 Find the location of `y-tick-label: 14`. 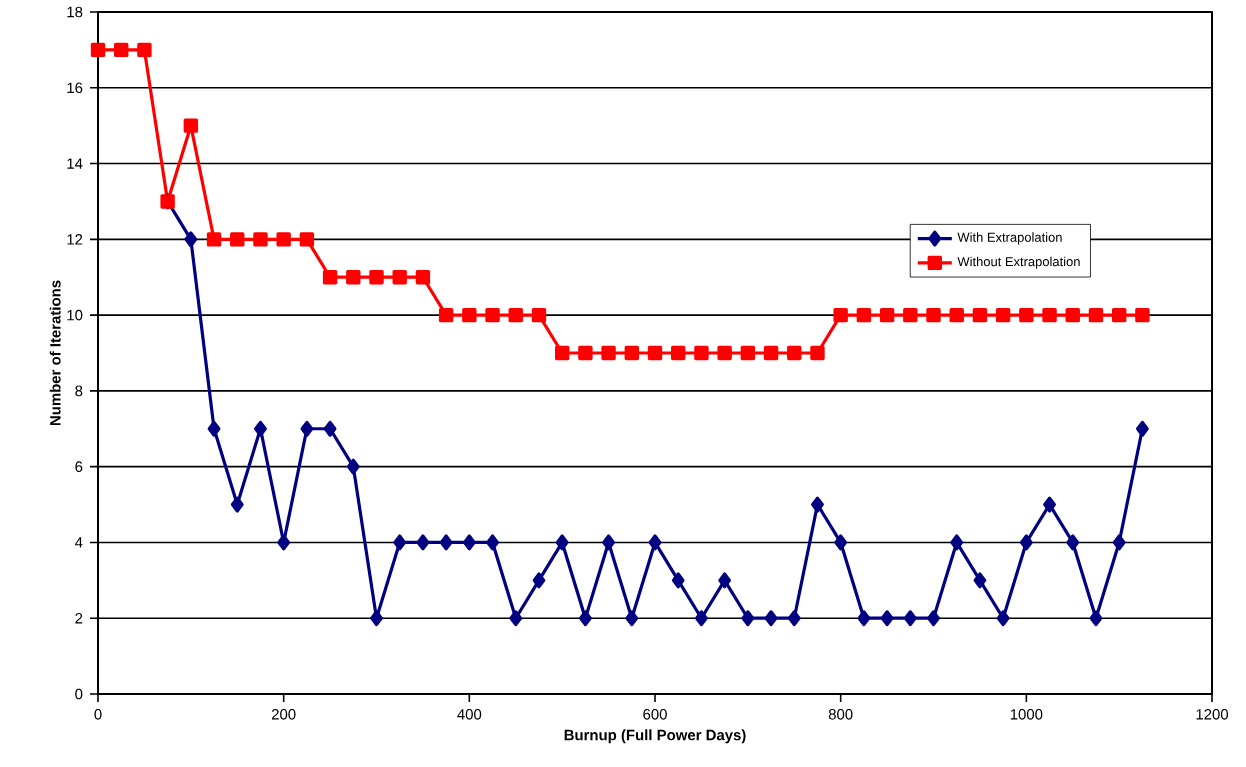

y-tick-label: 14 is located at coordinates (75, 163).